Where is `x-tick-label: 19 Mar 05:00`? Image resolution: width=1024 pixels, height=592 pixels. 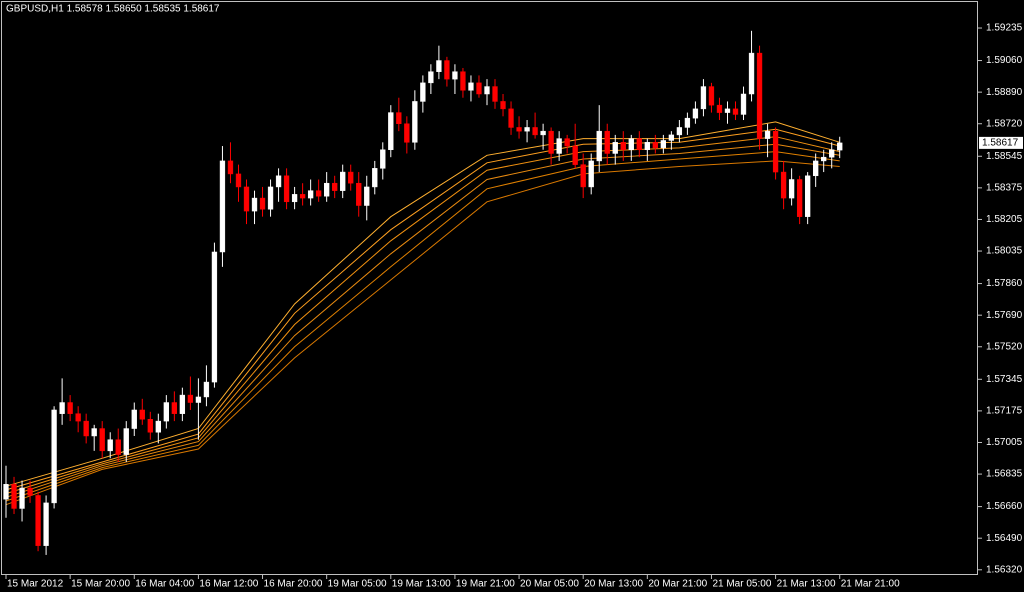 x-tick-label: 19 Mar 05:00 is located at coordinates (357, 584).